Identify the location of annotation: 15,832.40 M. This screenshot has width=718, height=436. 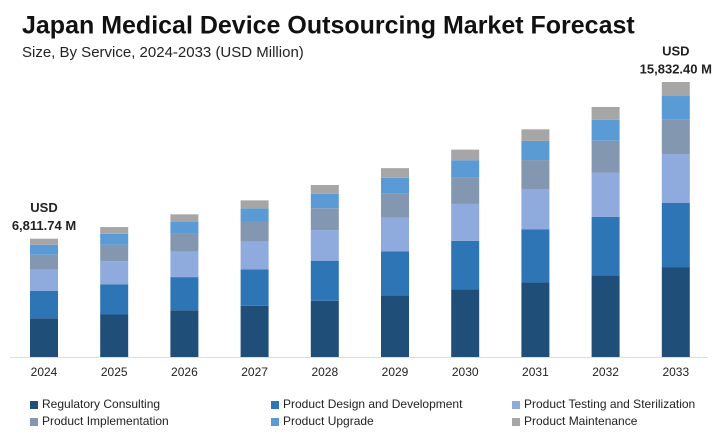
(676, 68).